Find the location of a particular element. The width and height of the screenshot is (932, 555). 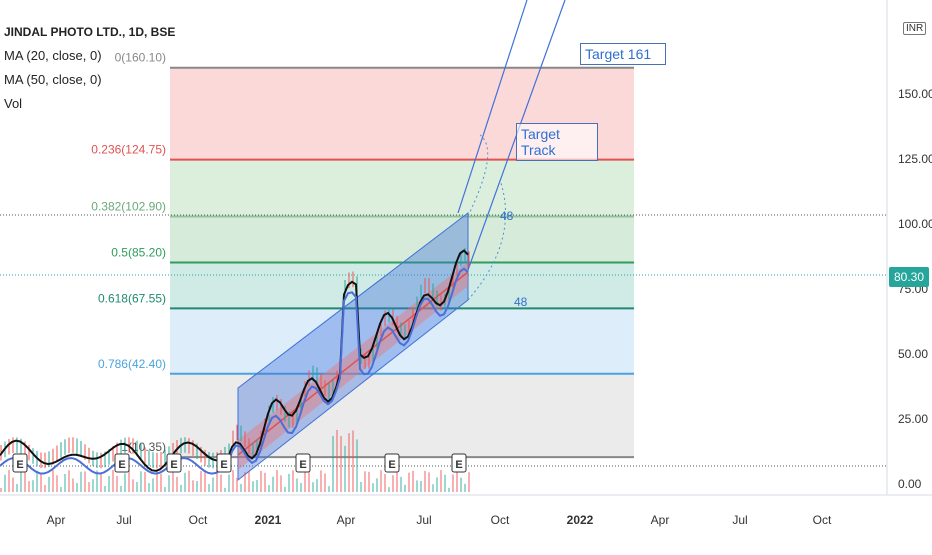

arc-label-lower: 48 is located at coordinates (521, 302).